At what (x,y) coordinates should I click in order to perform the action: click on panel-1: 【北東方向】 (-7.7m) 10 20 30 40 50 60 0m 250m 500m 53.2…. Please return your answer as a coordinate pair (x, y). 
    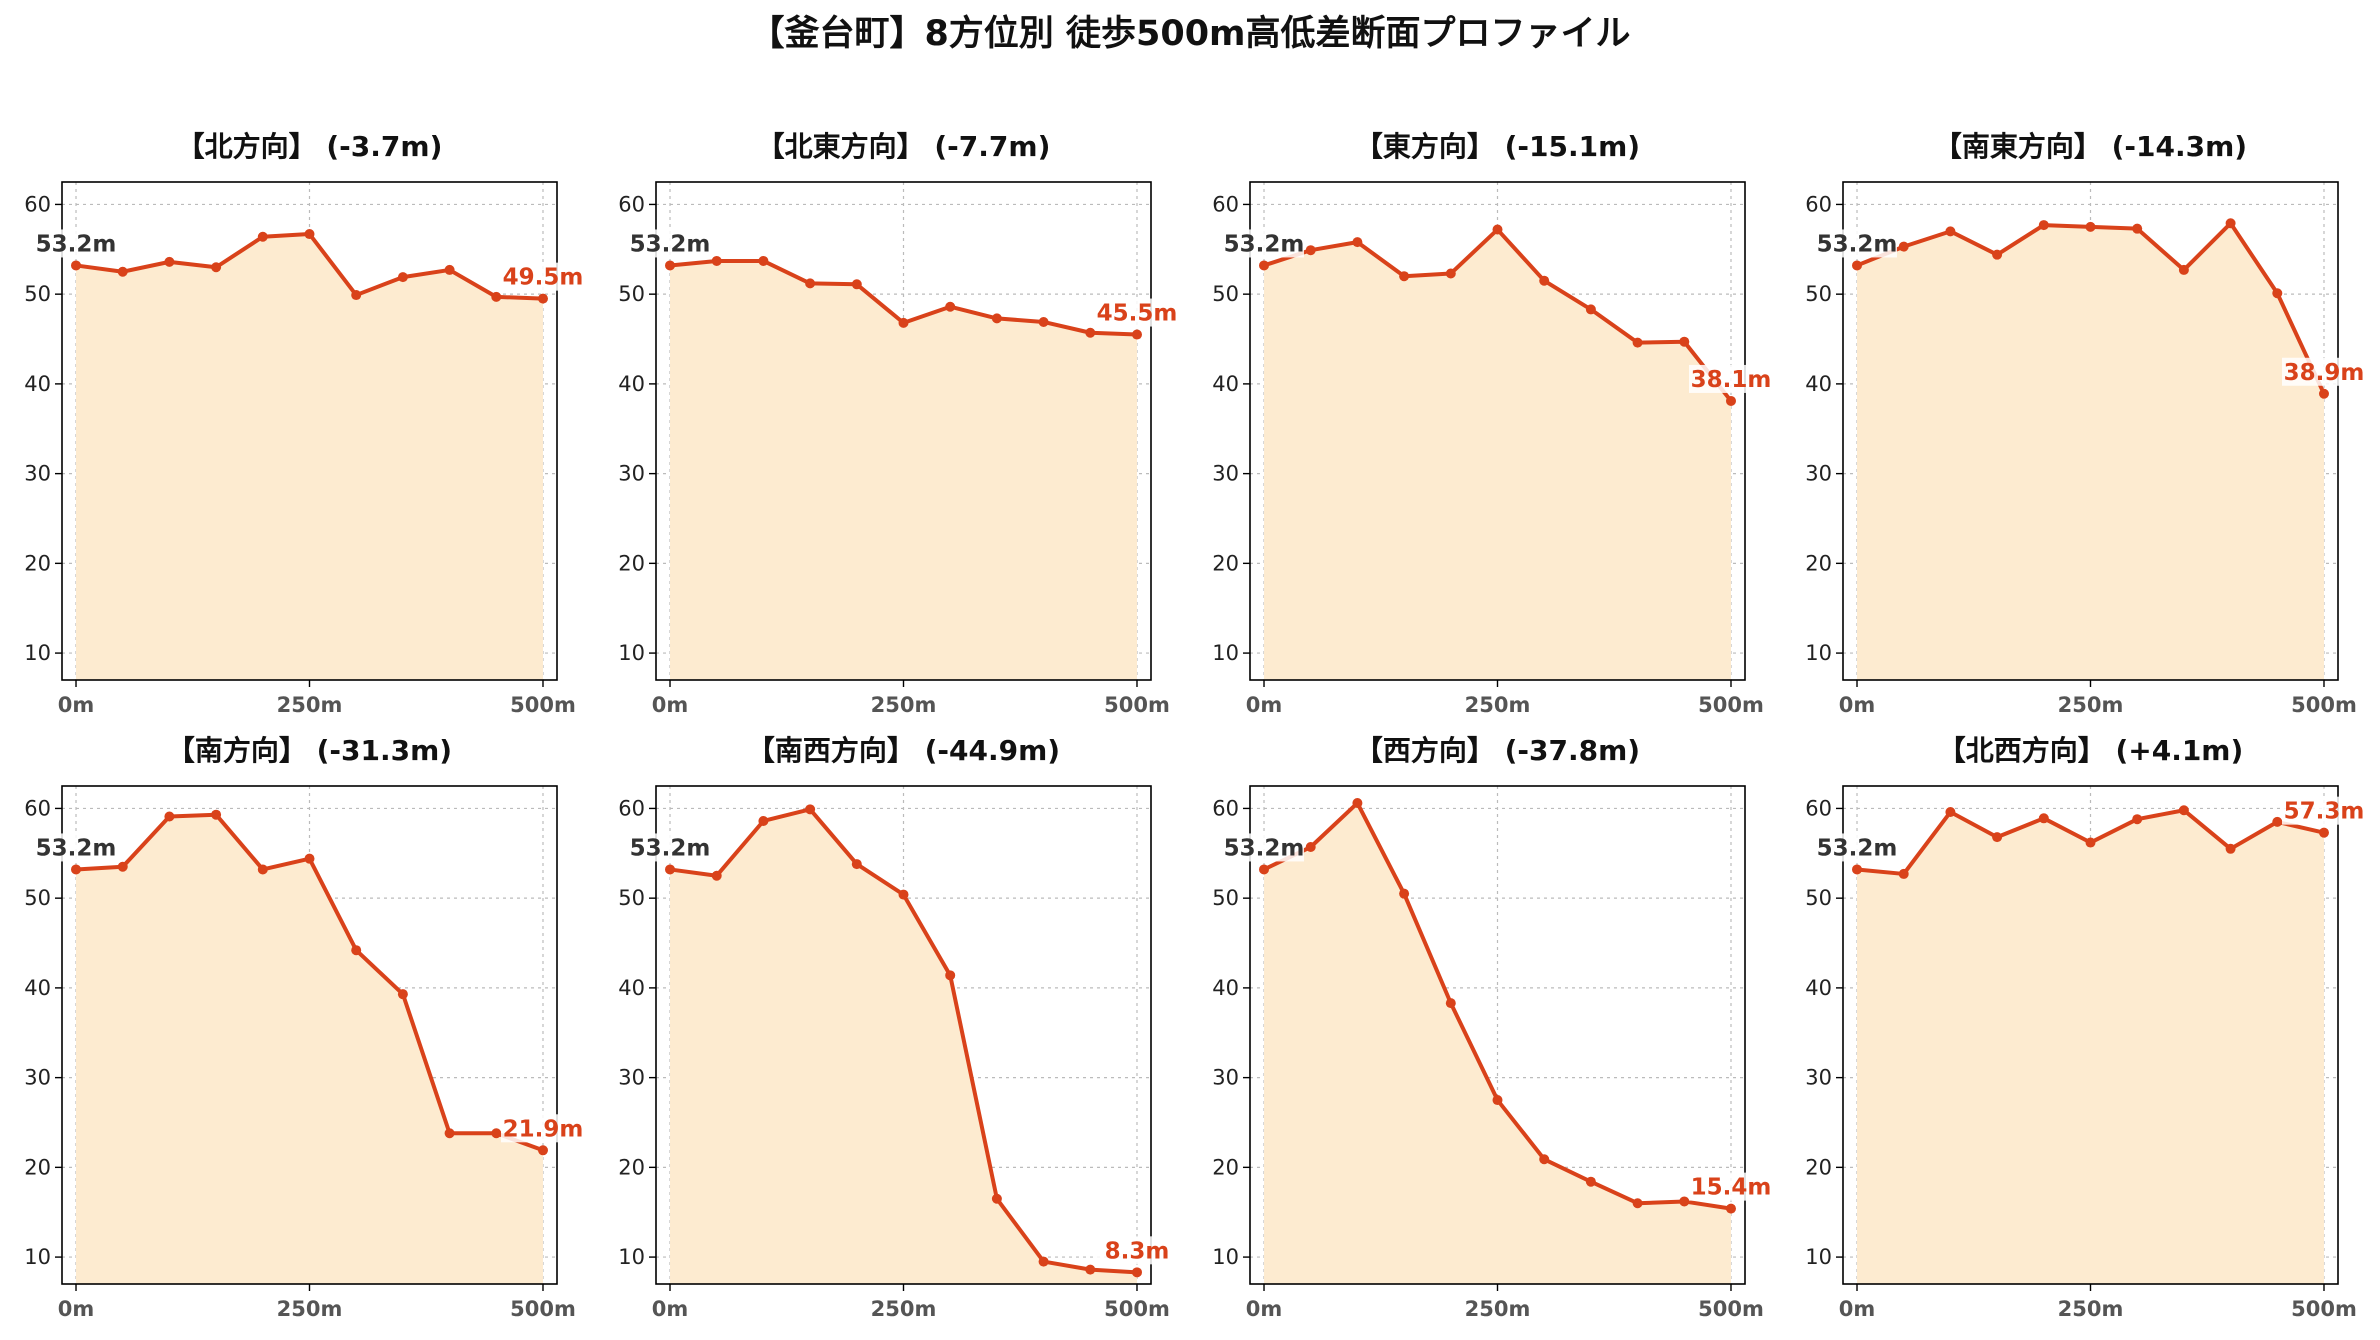
    Looking at the image, I should click on (898, 423).